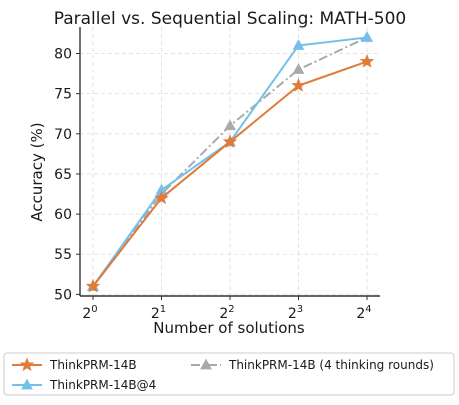 This screenshot has width=459, height=405. I want to click on y-tick-label: 70, so click(63, 135).